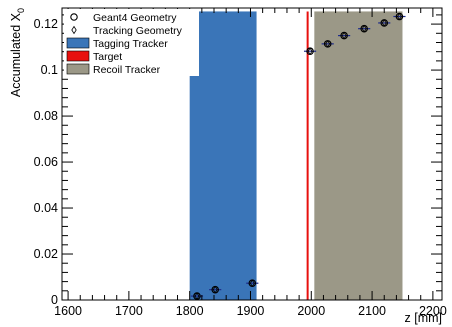 This screenshot has width=452, height=327. Describe the element at coordinates (46, 162) in the screenshot. I see `y-tick-label: 0.06` at that location.